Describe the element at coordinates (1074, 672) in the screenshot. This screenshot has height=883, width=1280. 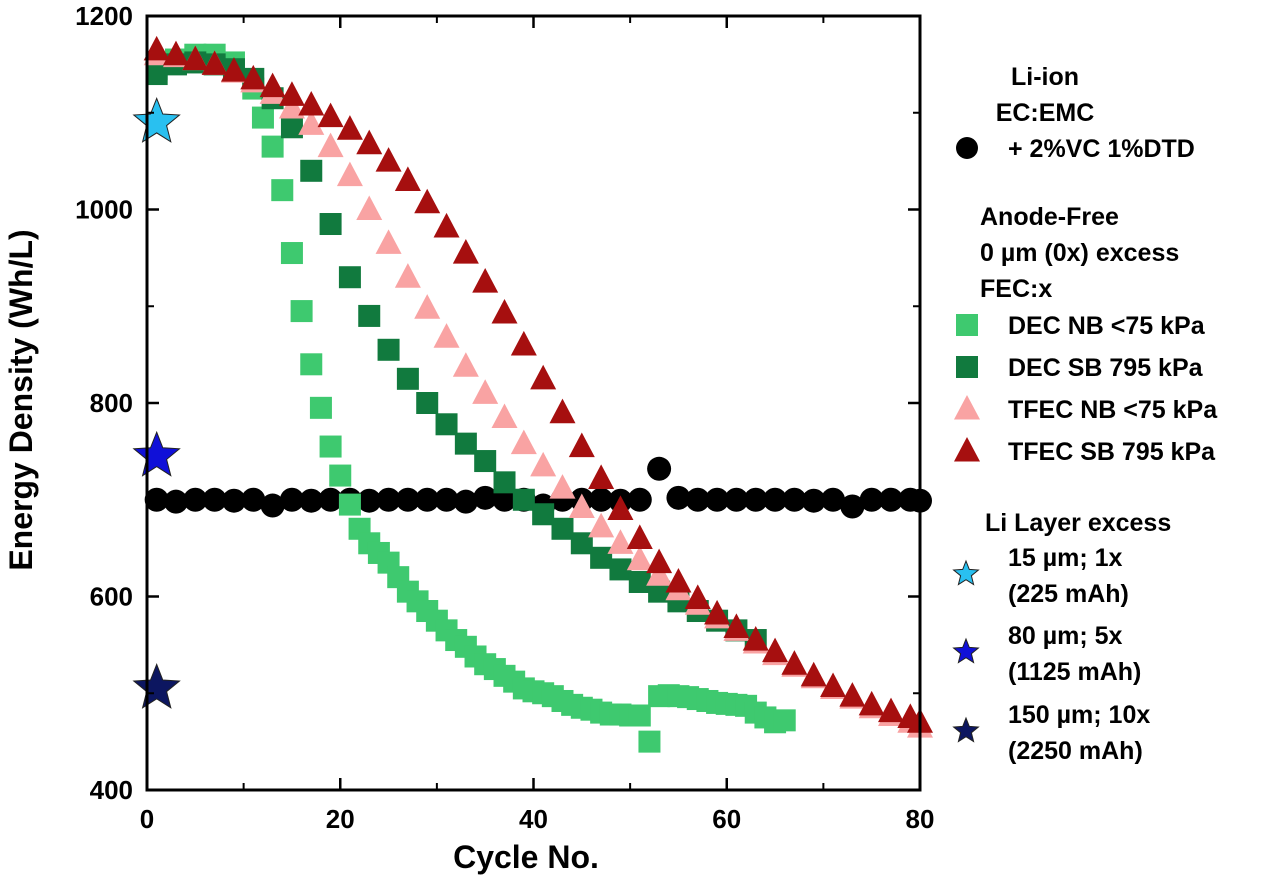
I see `legend-label-star-capacity: (1125 mAh)` at that location.